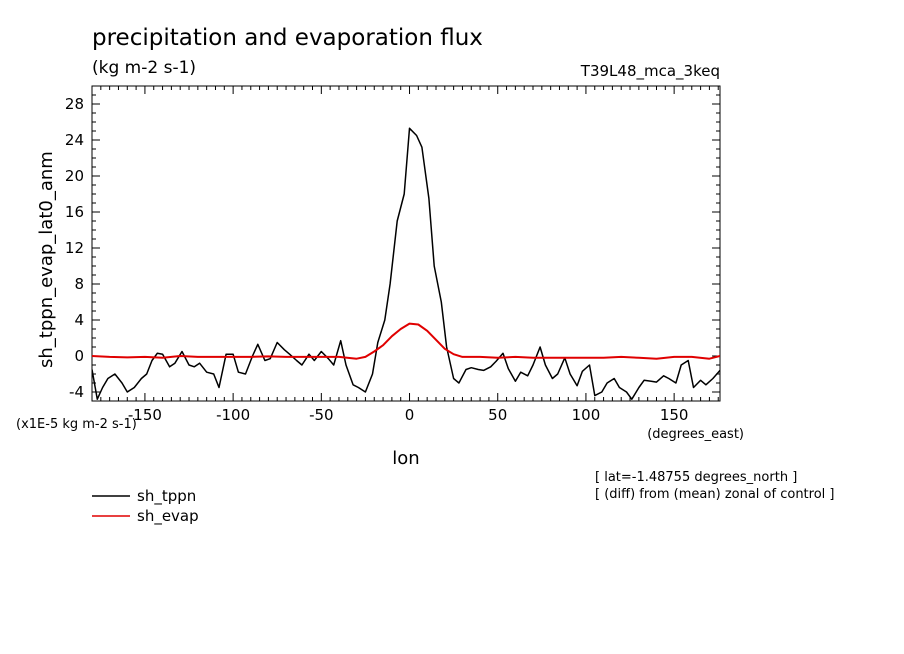 Image resolution: width=904 pixels, height=654 pixels. Describe the element at coordinates (695, 434) in the screenshot. I see `x-axis-units: (degrees_east)` at that location.